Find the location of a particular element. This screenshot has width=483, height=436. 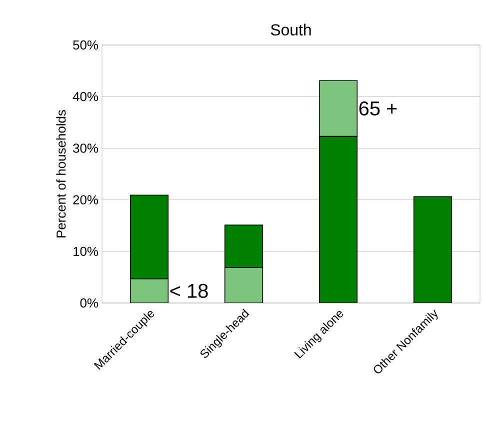

y-tick-label: 30% is located at coordinates (85, 148).